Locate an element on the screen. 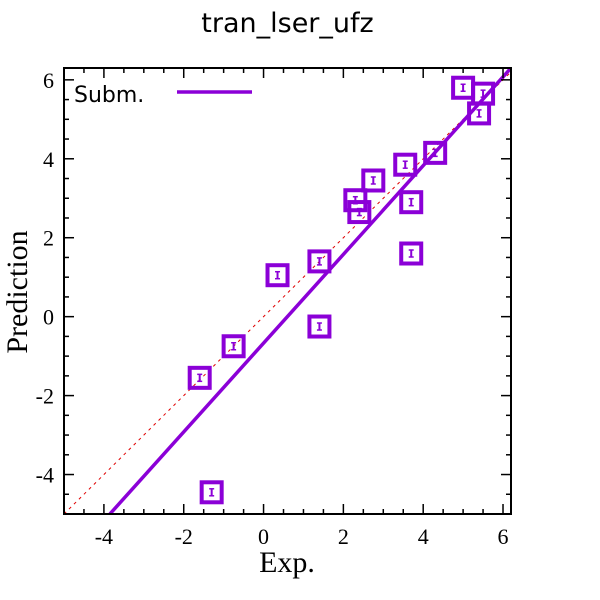 The width and height of the screenshot is (600, 600). x-tick-label: -2 is located at coordinates (184, 536).